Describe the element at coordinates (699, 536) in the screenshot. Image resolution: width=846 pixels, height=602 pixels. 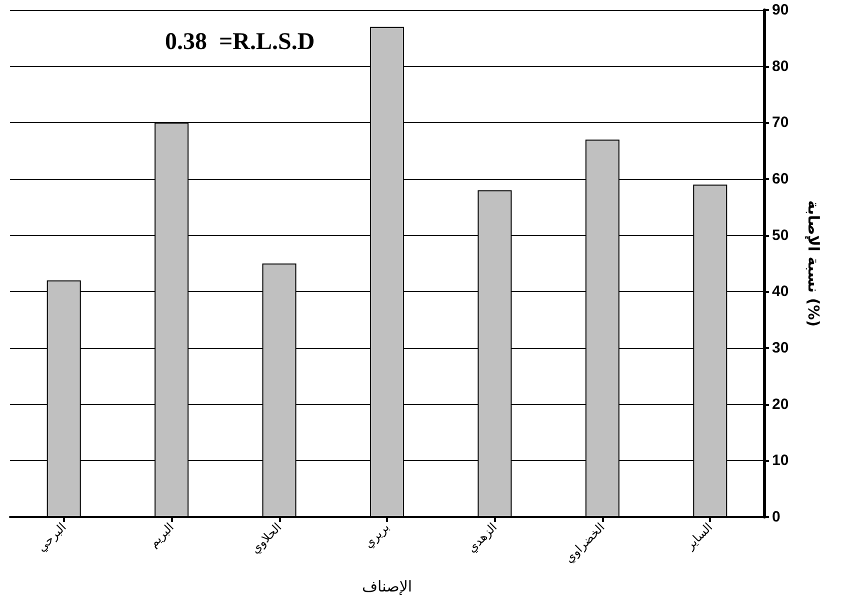
I see `x-tick-label: الساير` at that location.